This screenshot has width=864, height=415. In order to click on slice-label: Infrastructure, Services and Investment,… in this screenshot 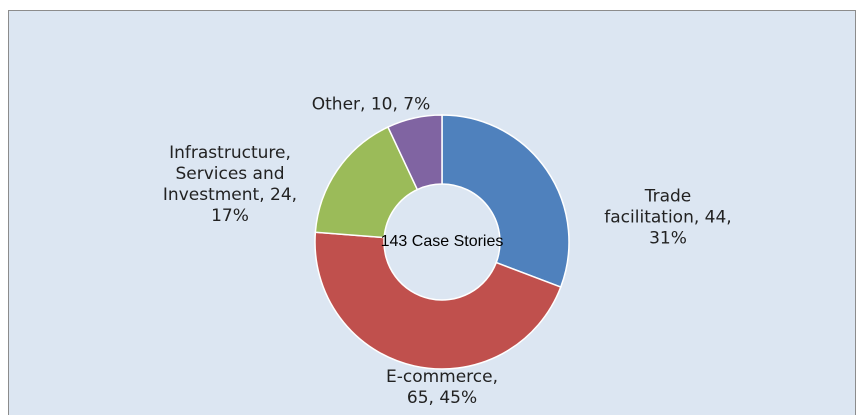, I will do `click(230, 184)`.